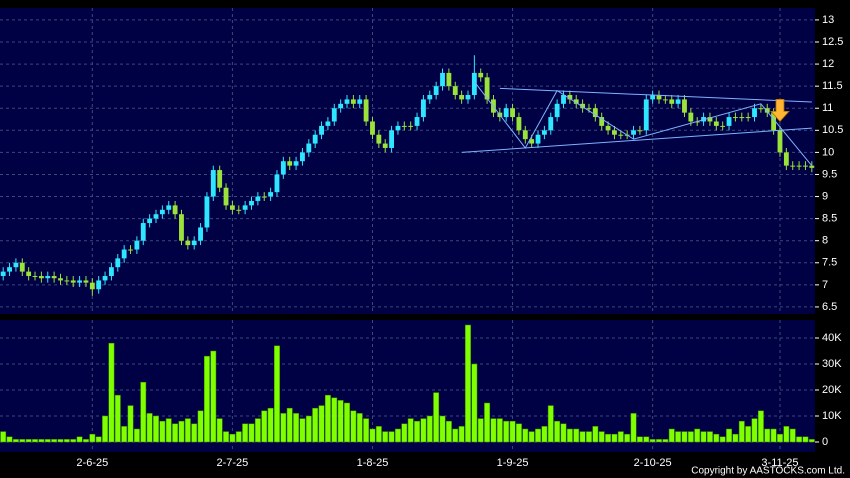 The height and width of the screenshot is (478, 850). What do you see at coordinates (828, 152) in the screenshot?
I see `y-tick-label: 10` at bounding box center [828, 152].